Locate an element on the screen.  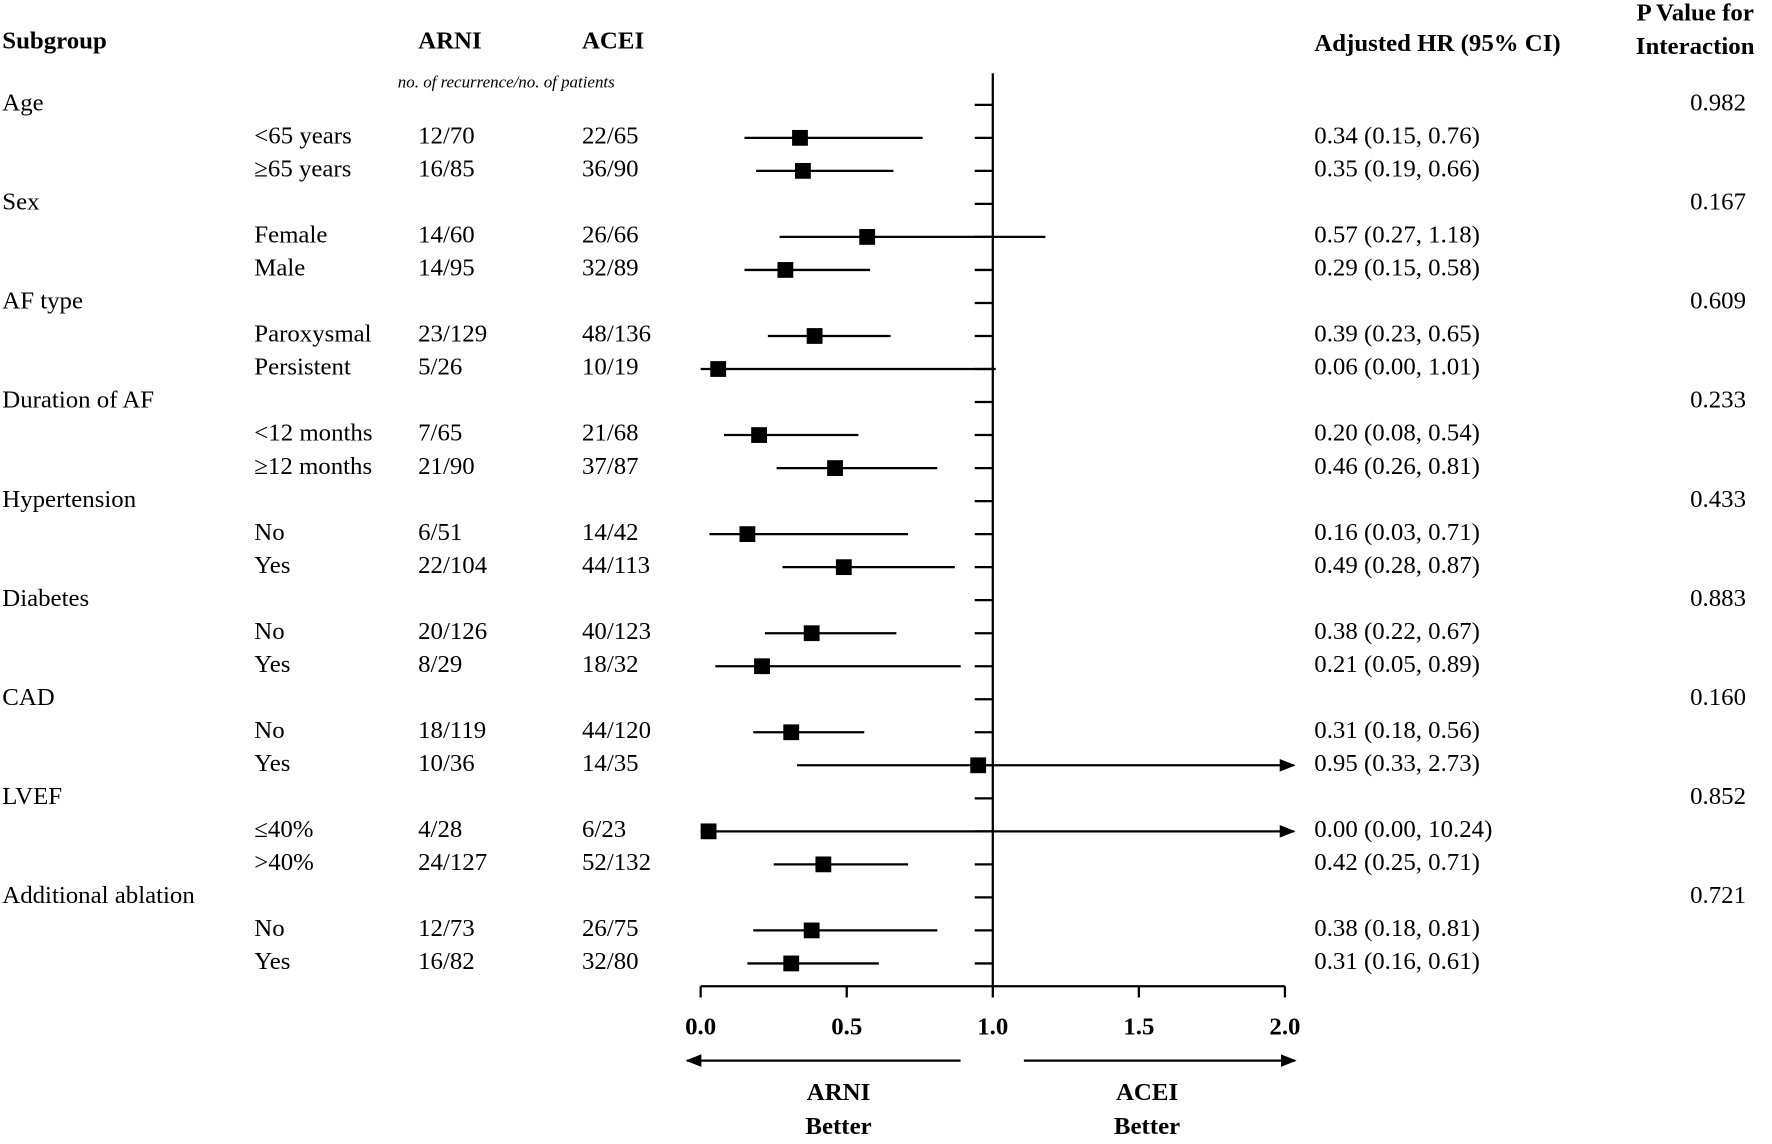
row-label: Paroxysmal is located at coordinates (312, 334).